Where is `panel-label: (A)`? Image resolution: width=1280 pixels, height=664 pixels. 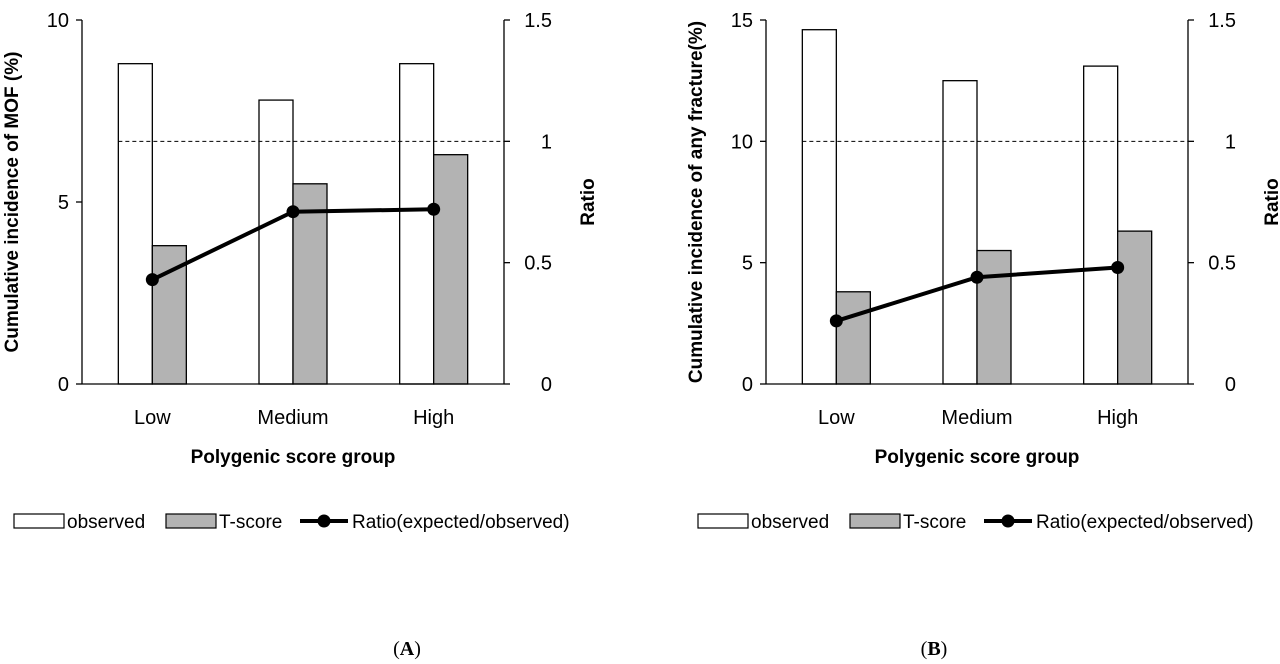
panel-label: (A) is located at coordinates (407, 649).